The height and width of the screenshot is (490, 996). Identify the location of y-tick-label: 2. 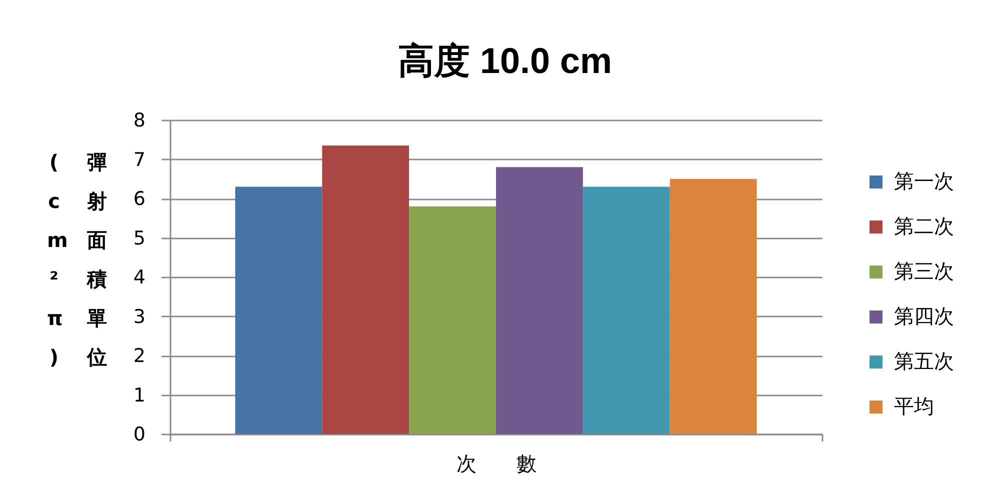
(139, 356).